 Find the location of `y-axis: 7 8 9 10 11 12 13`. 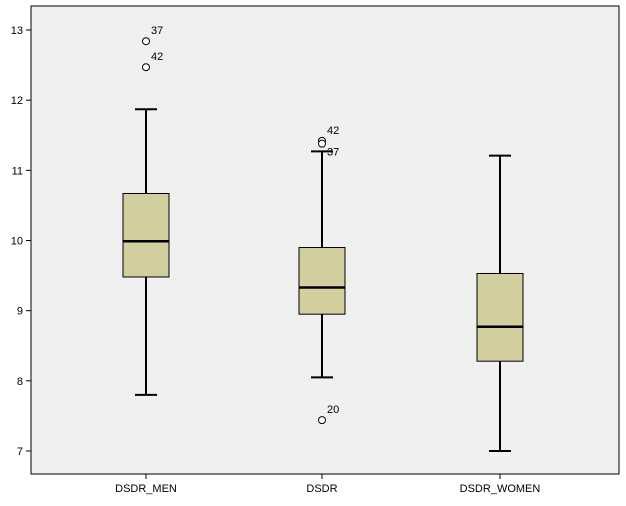

y-axis: 7 8 9 10 11 12 13 is located at coordinates (21, 241).